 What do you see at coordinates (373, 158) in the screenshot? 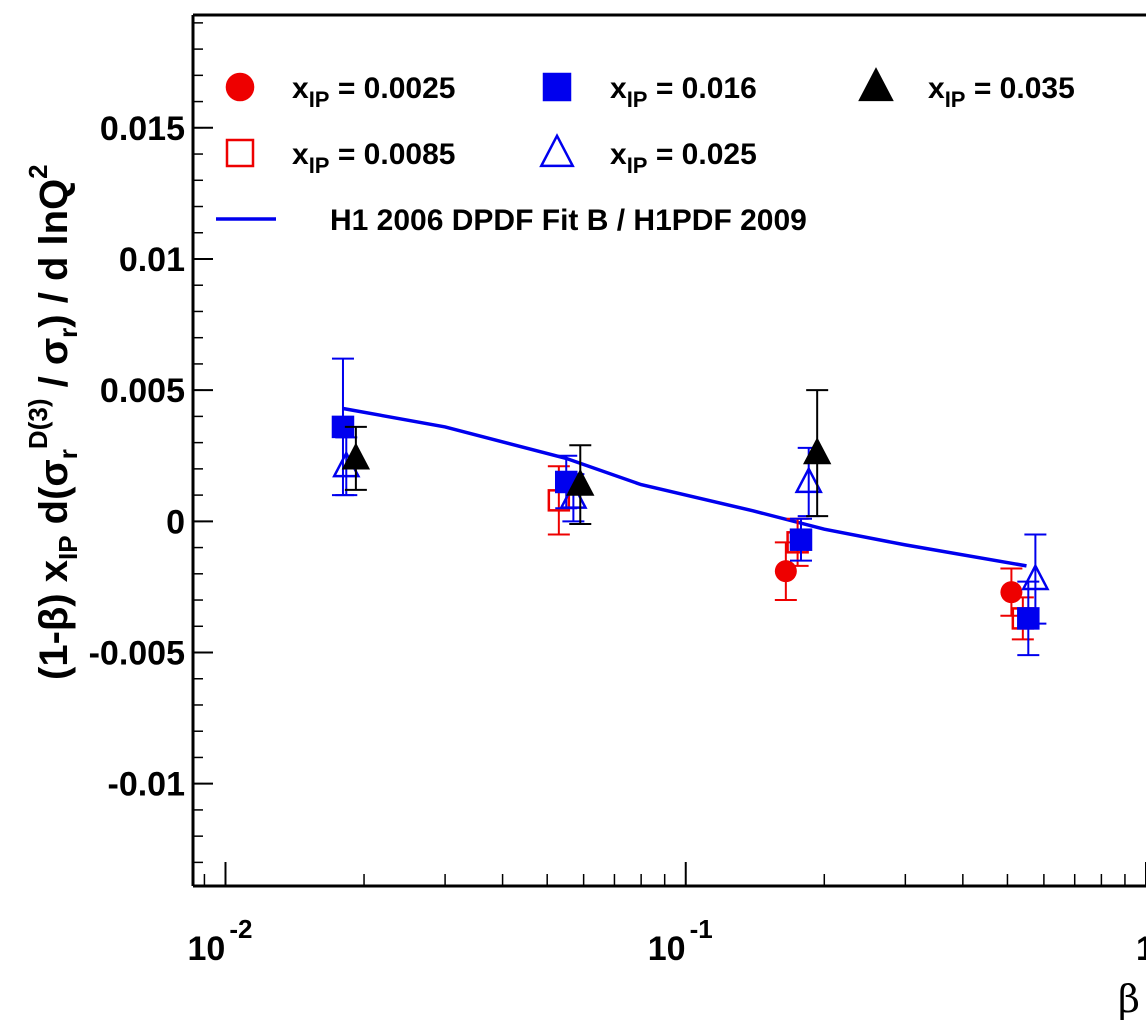
I see `legend-label: xIP = 0.0085` at bounding box center [373, 158].